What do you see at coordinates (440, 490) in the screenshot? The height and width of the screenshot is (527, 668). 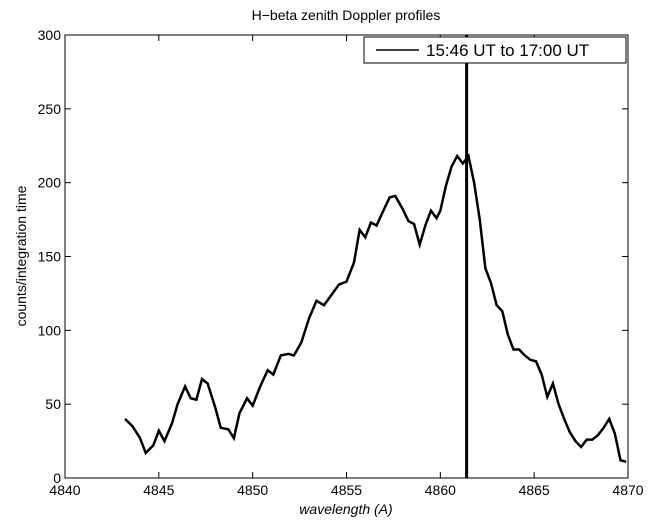 I see `x-tick-label: 4860` at bounding box center [440, 490].